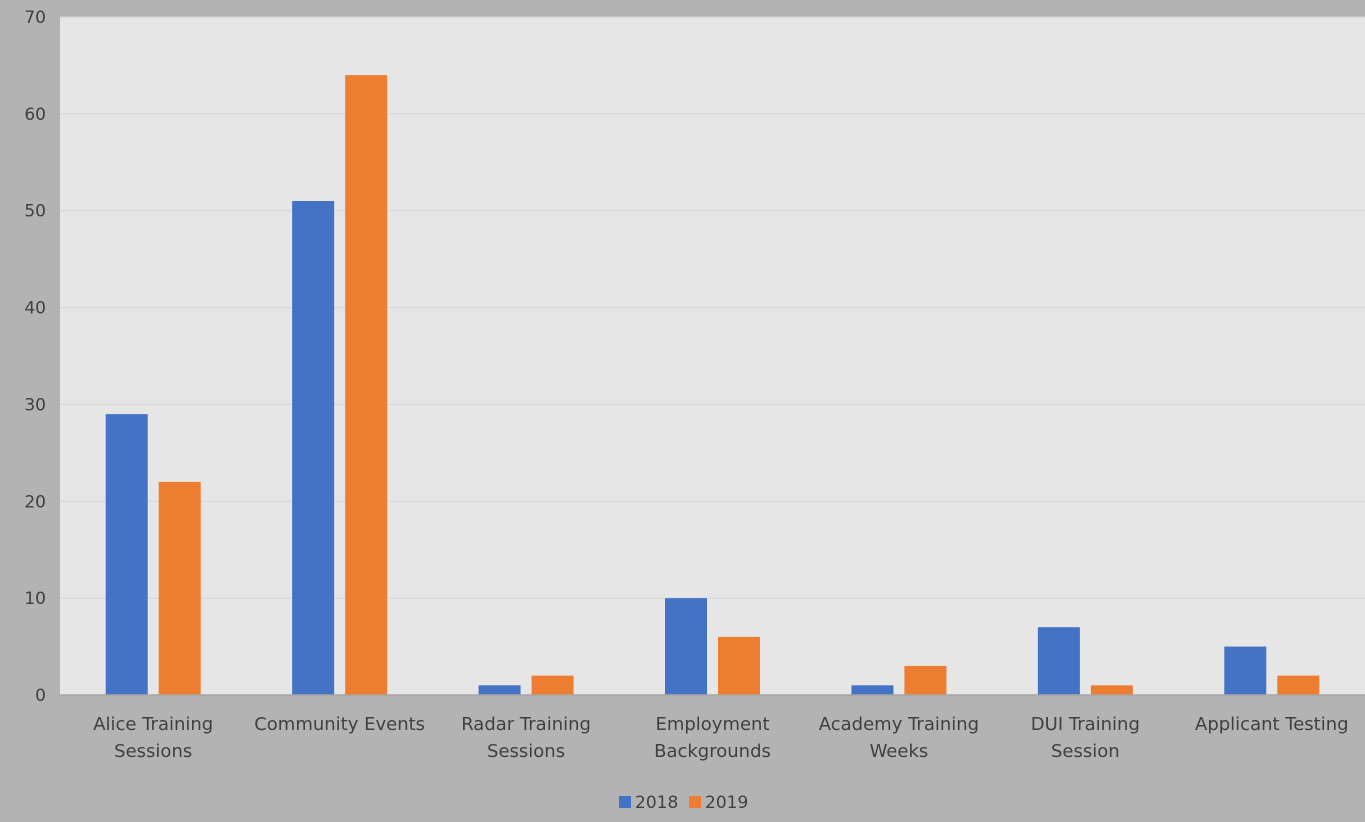 Image resolution: width=1365 pixels, height=822 pixels. What do you see at coordinates (35, 357) in the screenshot?
I see `y-axis-ticks: 0 10 20 30 40 50 60 70` at bounding box center [35, 357].